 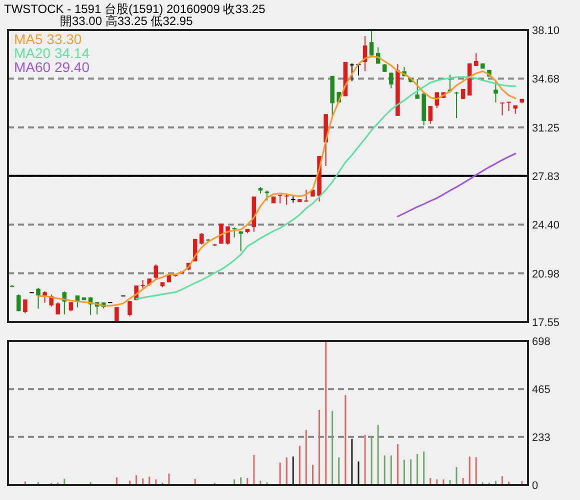 I want to click on text: MA60 29.40, so click(x=52, y=67).